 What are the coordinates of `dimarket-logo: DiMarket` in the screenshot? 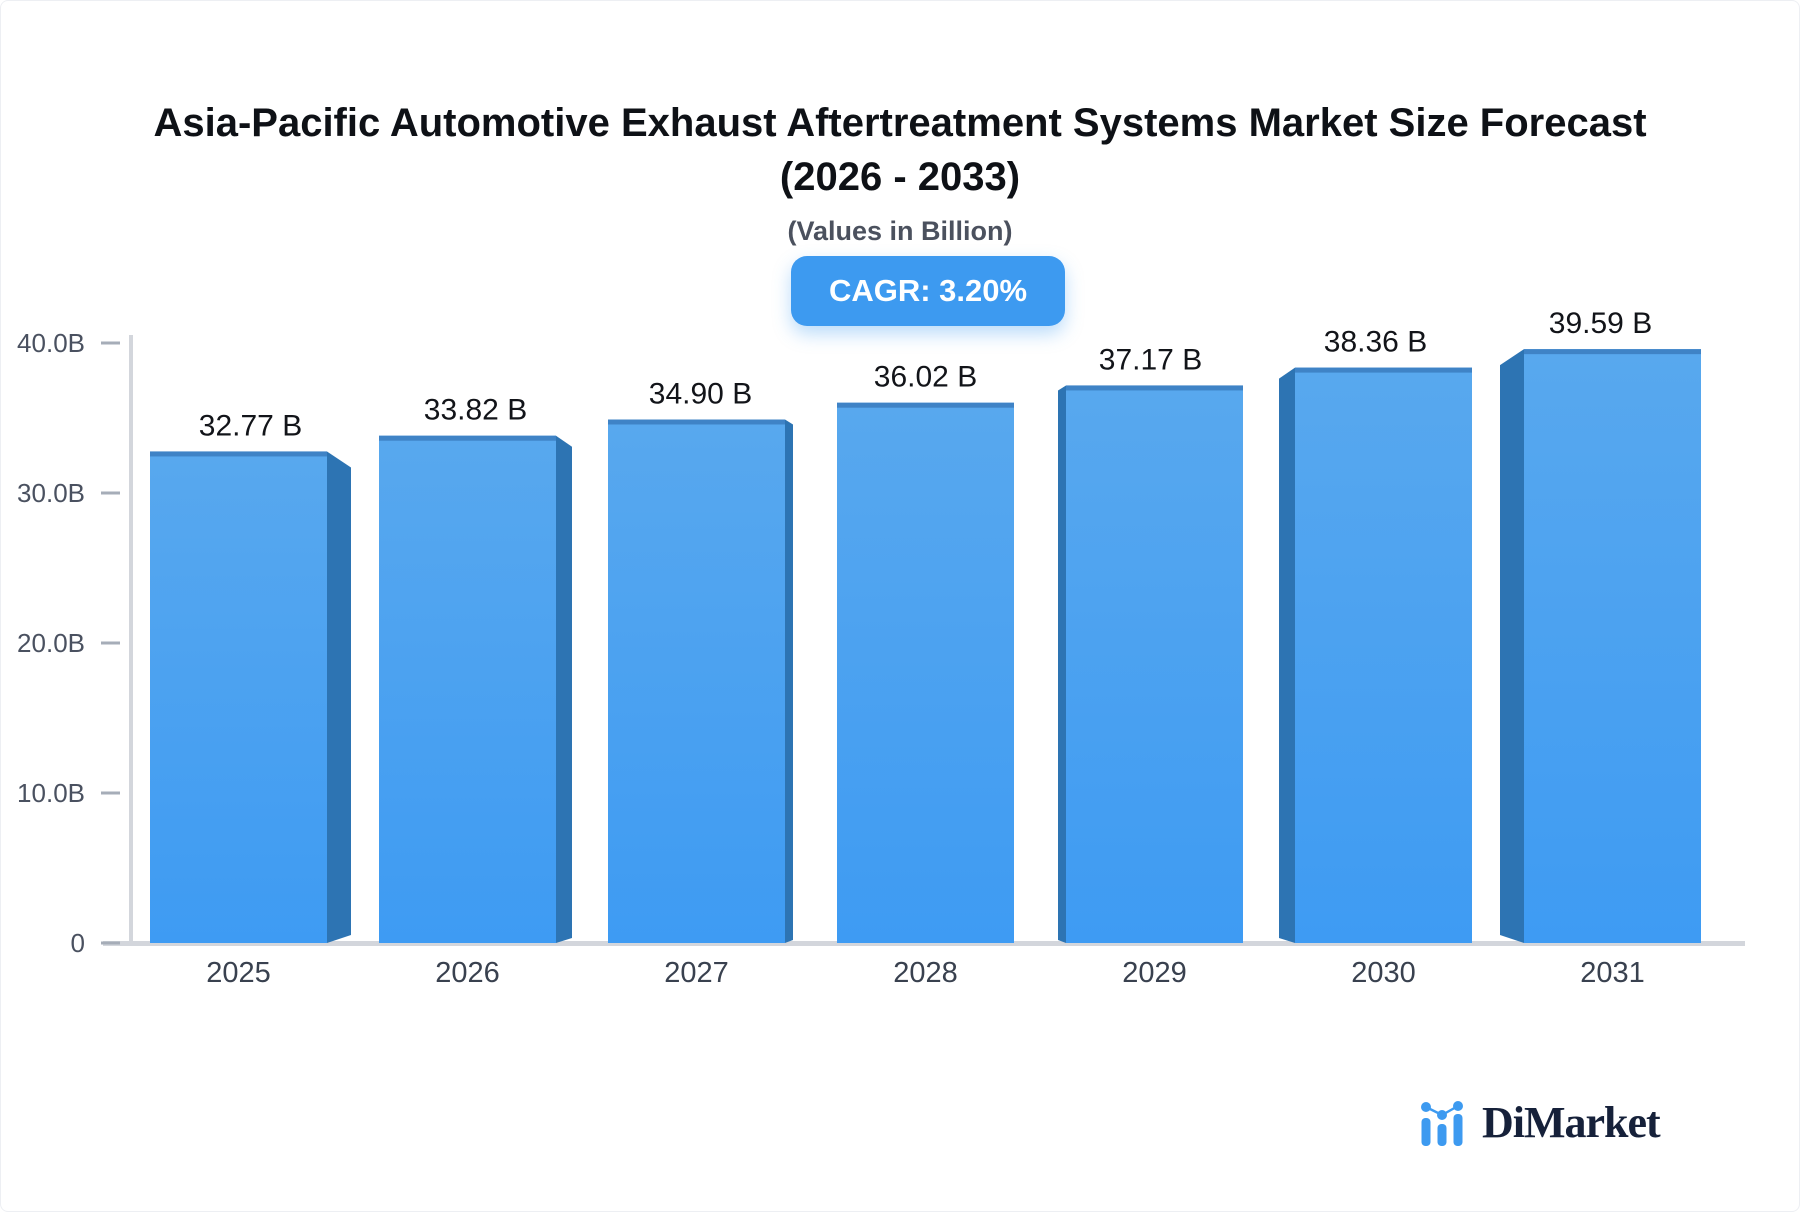 It's located at (1539, 1122).